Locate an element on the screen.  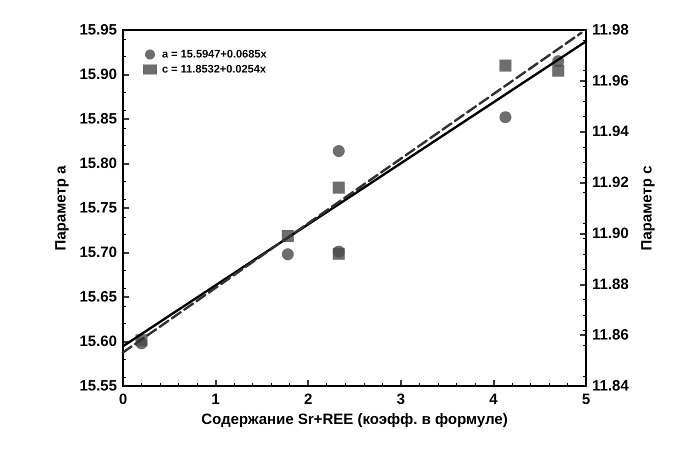
y-tick-label: 15.80 is located at coordinates (98, 163).